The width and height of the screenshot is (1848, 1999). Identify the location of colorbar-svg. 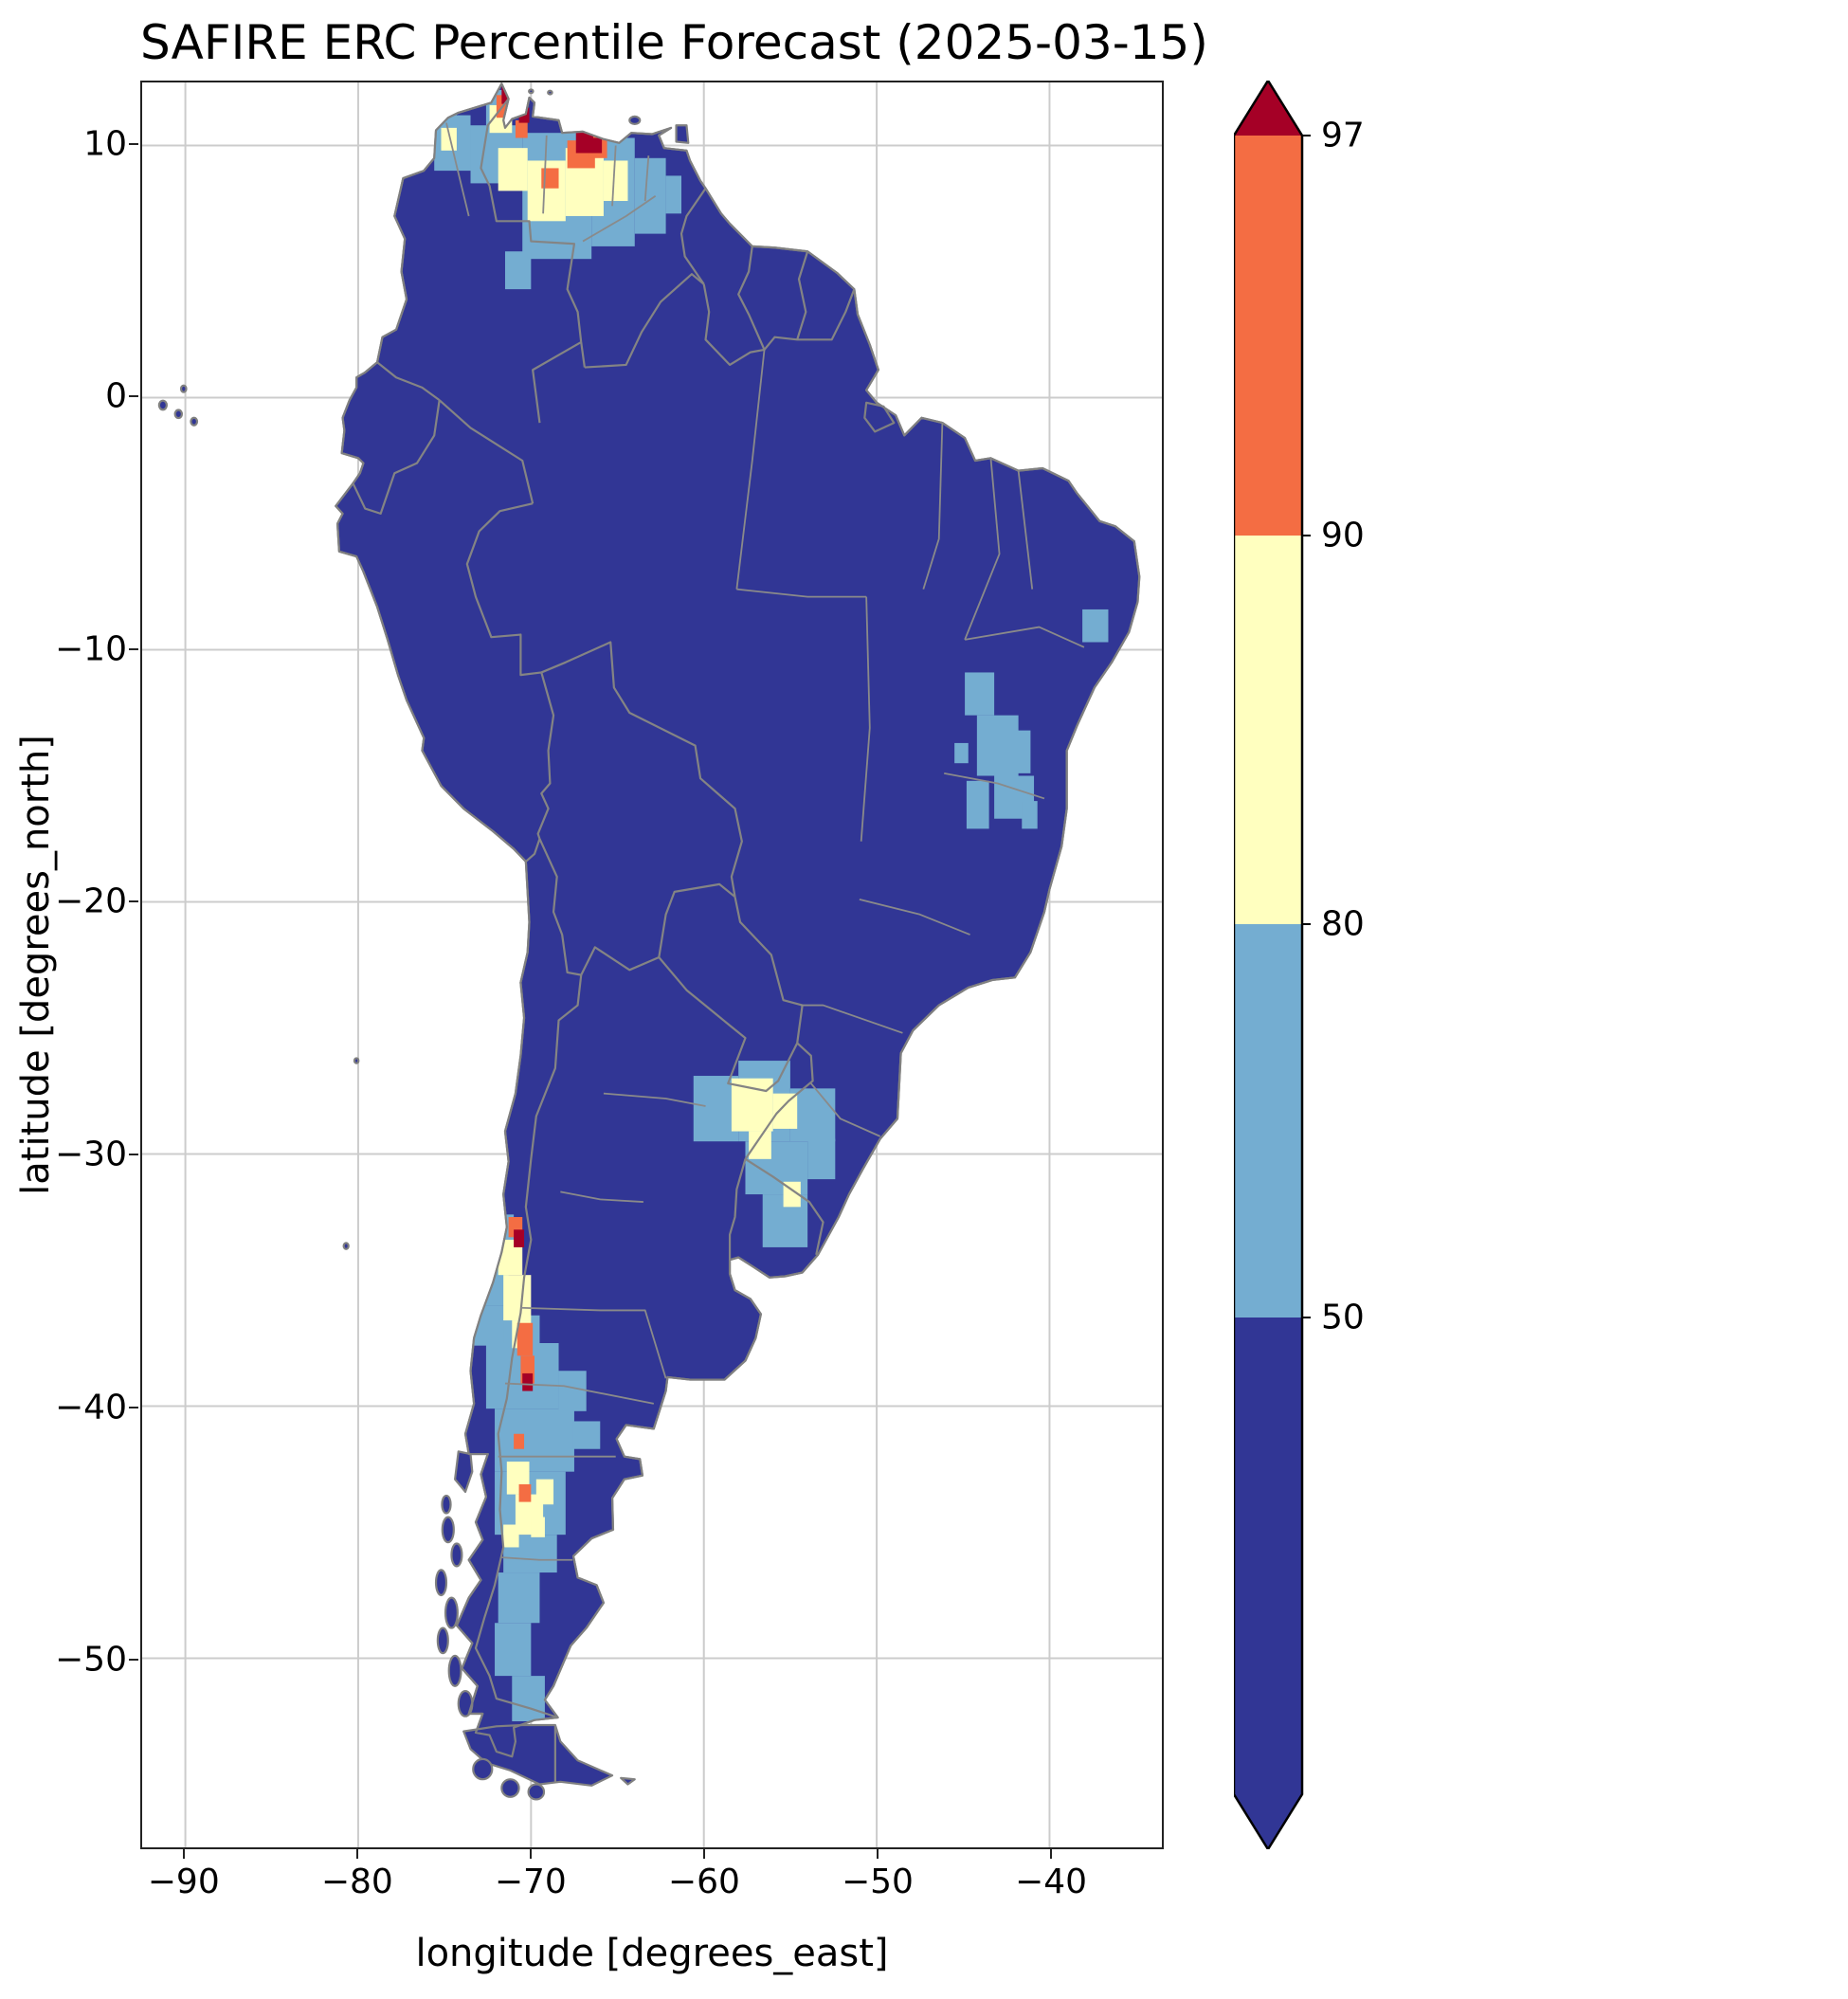
(1272, 965).